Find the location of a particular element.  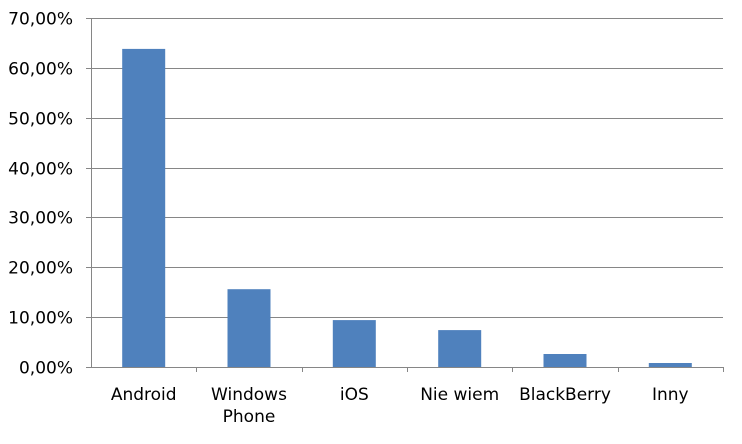

y-tick-label: 0,00% is located at coordinates (46, 369).